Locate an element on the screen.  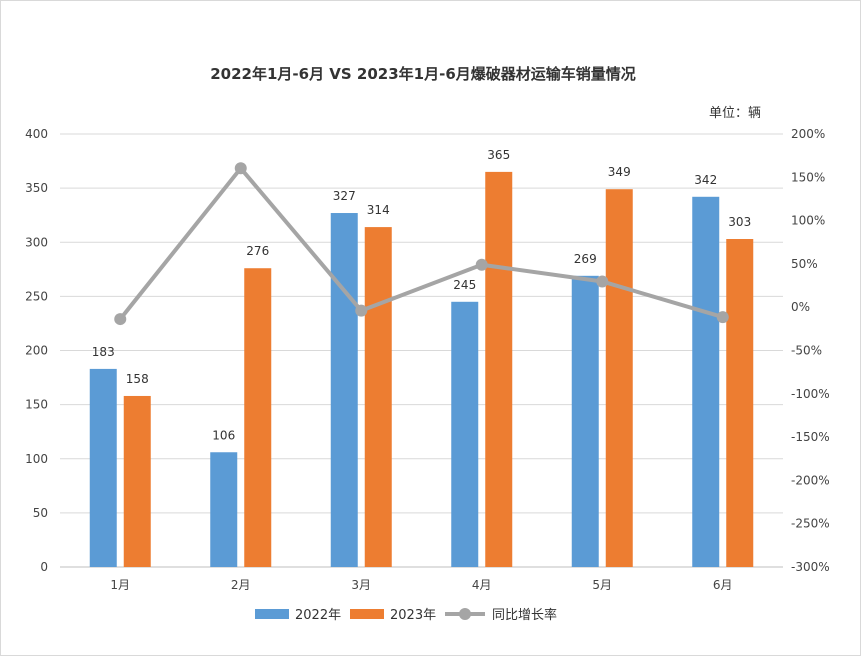
bar-data-label: 349 is located at coordinates (619, 172).